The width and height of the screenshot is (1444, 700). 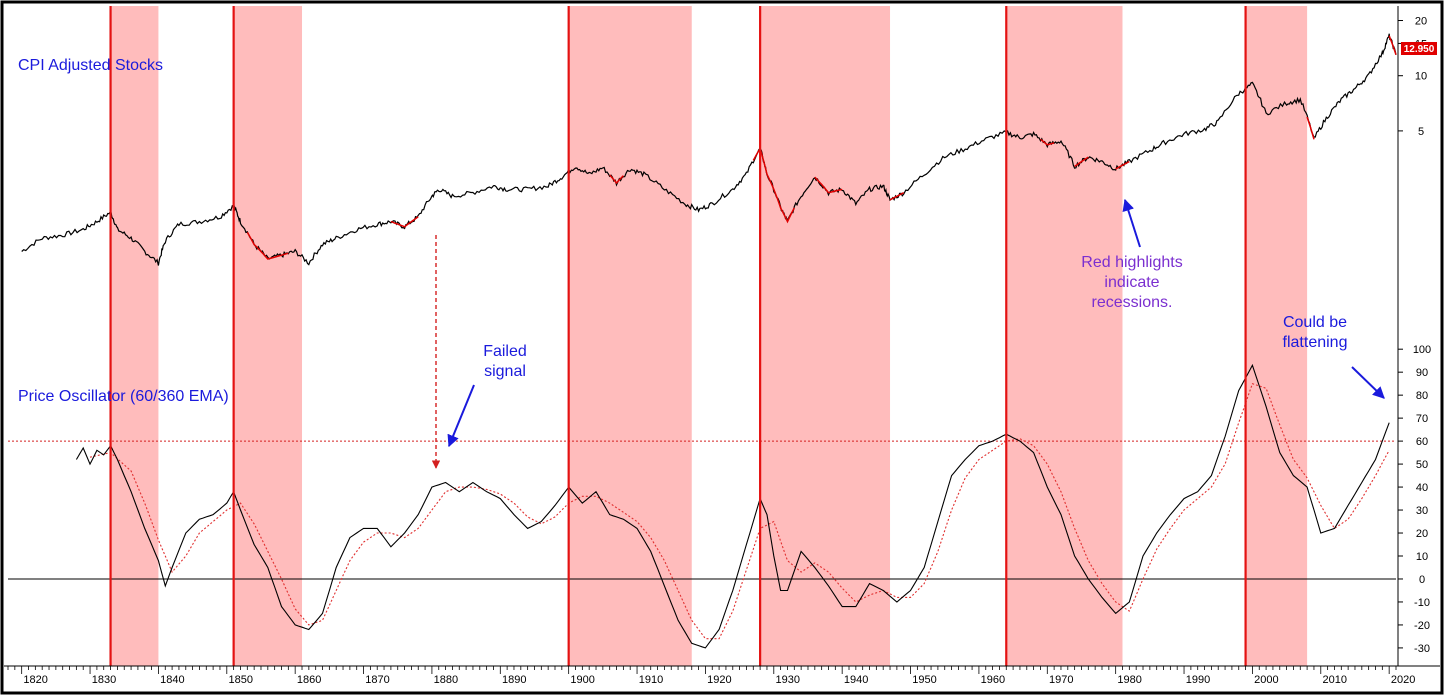 I want to click on bottom-y-tick-label-10: 10, so click(x=1422, y=557).